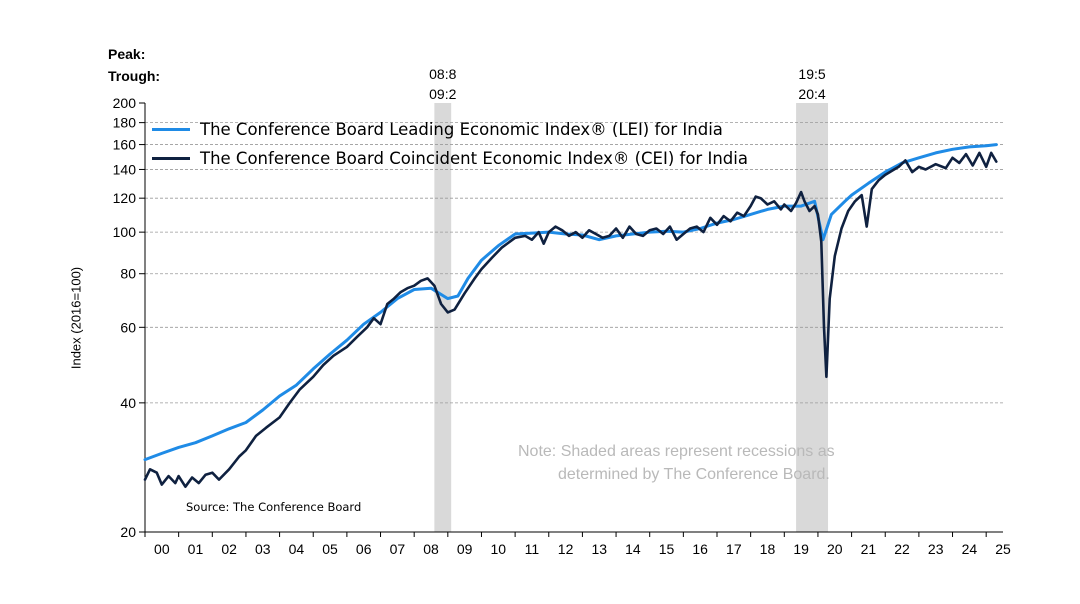 This screenshot has height=604, width=1080. What do you see at coordinates (694, 474) in the screenshot?
I see `note-line-2: determined by The Conference Board.` at bounding box center [694, 474].